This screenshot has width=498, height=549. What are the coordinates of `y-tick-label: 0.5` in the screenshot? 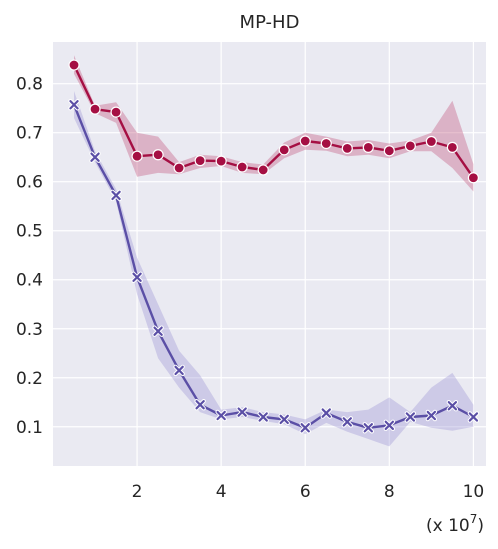 It's located at (29, 232).